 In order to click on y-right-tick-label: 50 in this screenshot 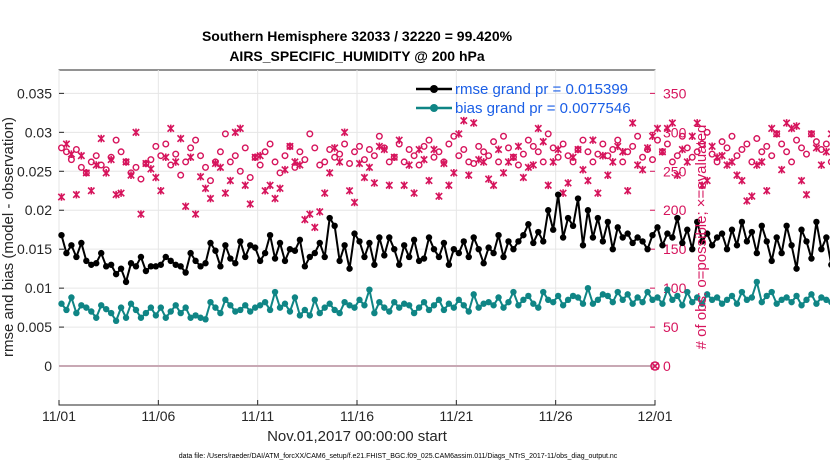, I will do `click(671, 327)`.